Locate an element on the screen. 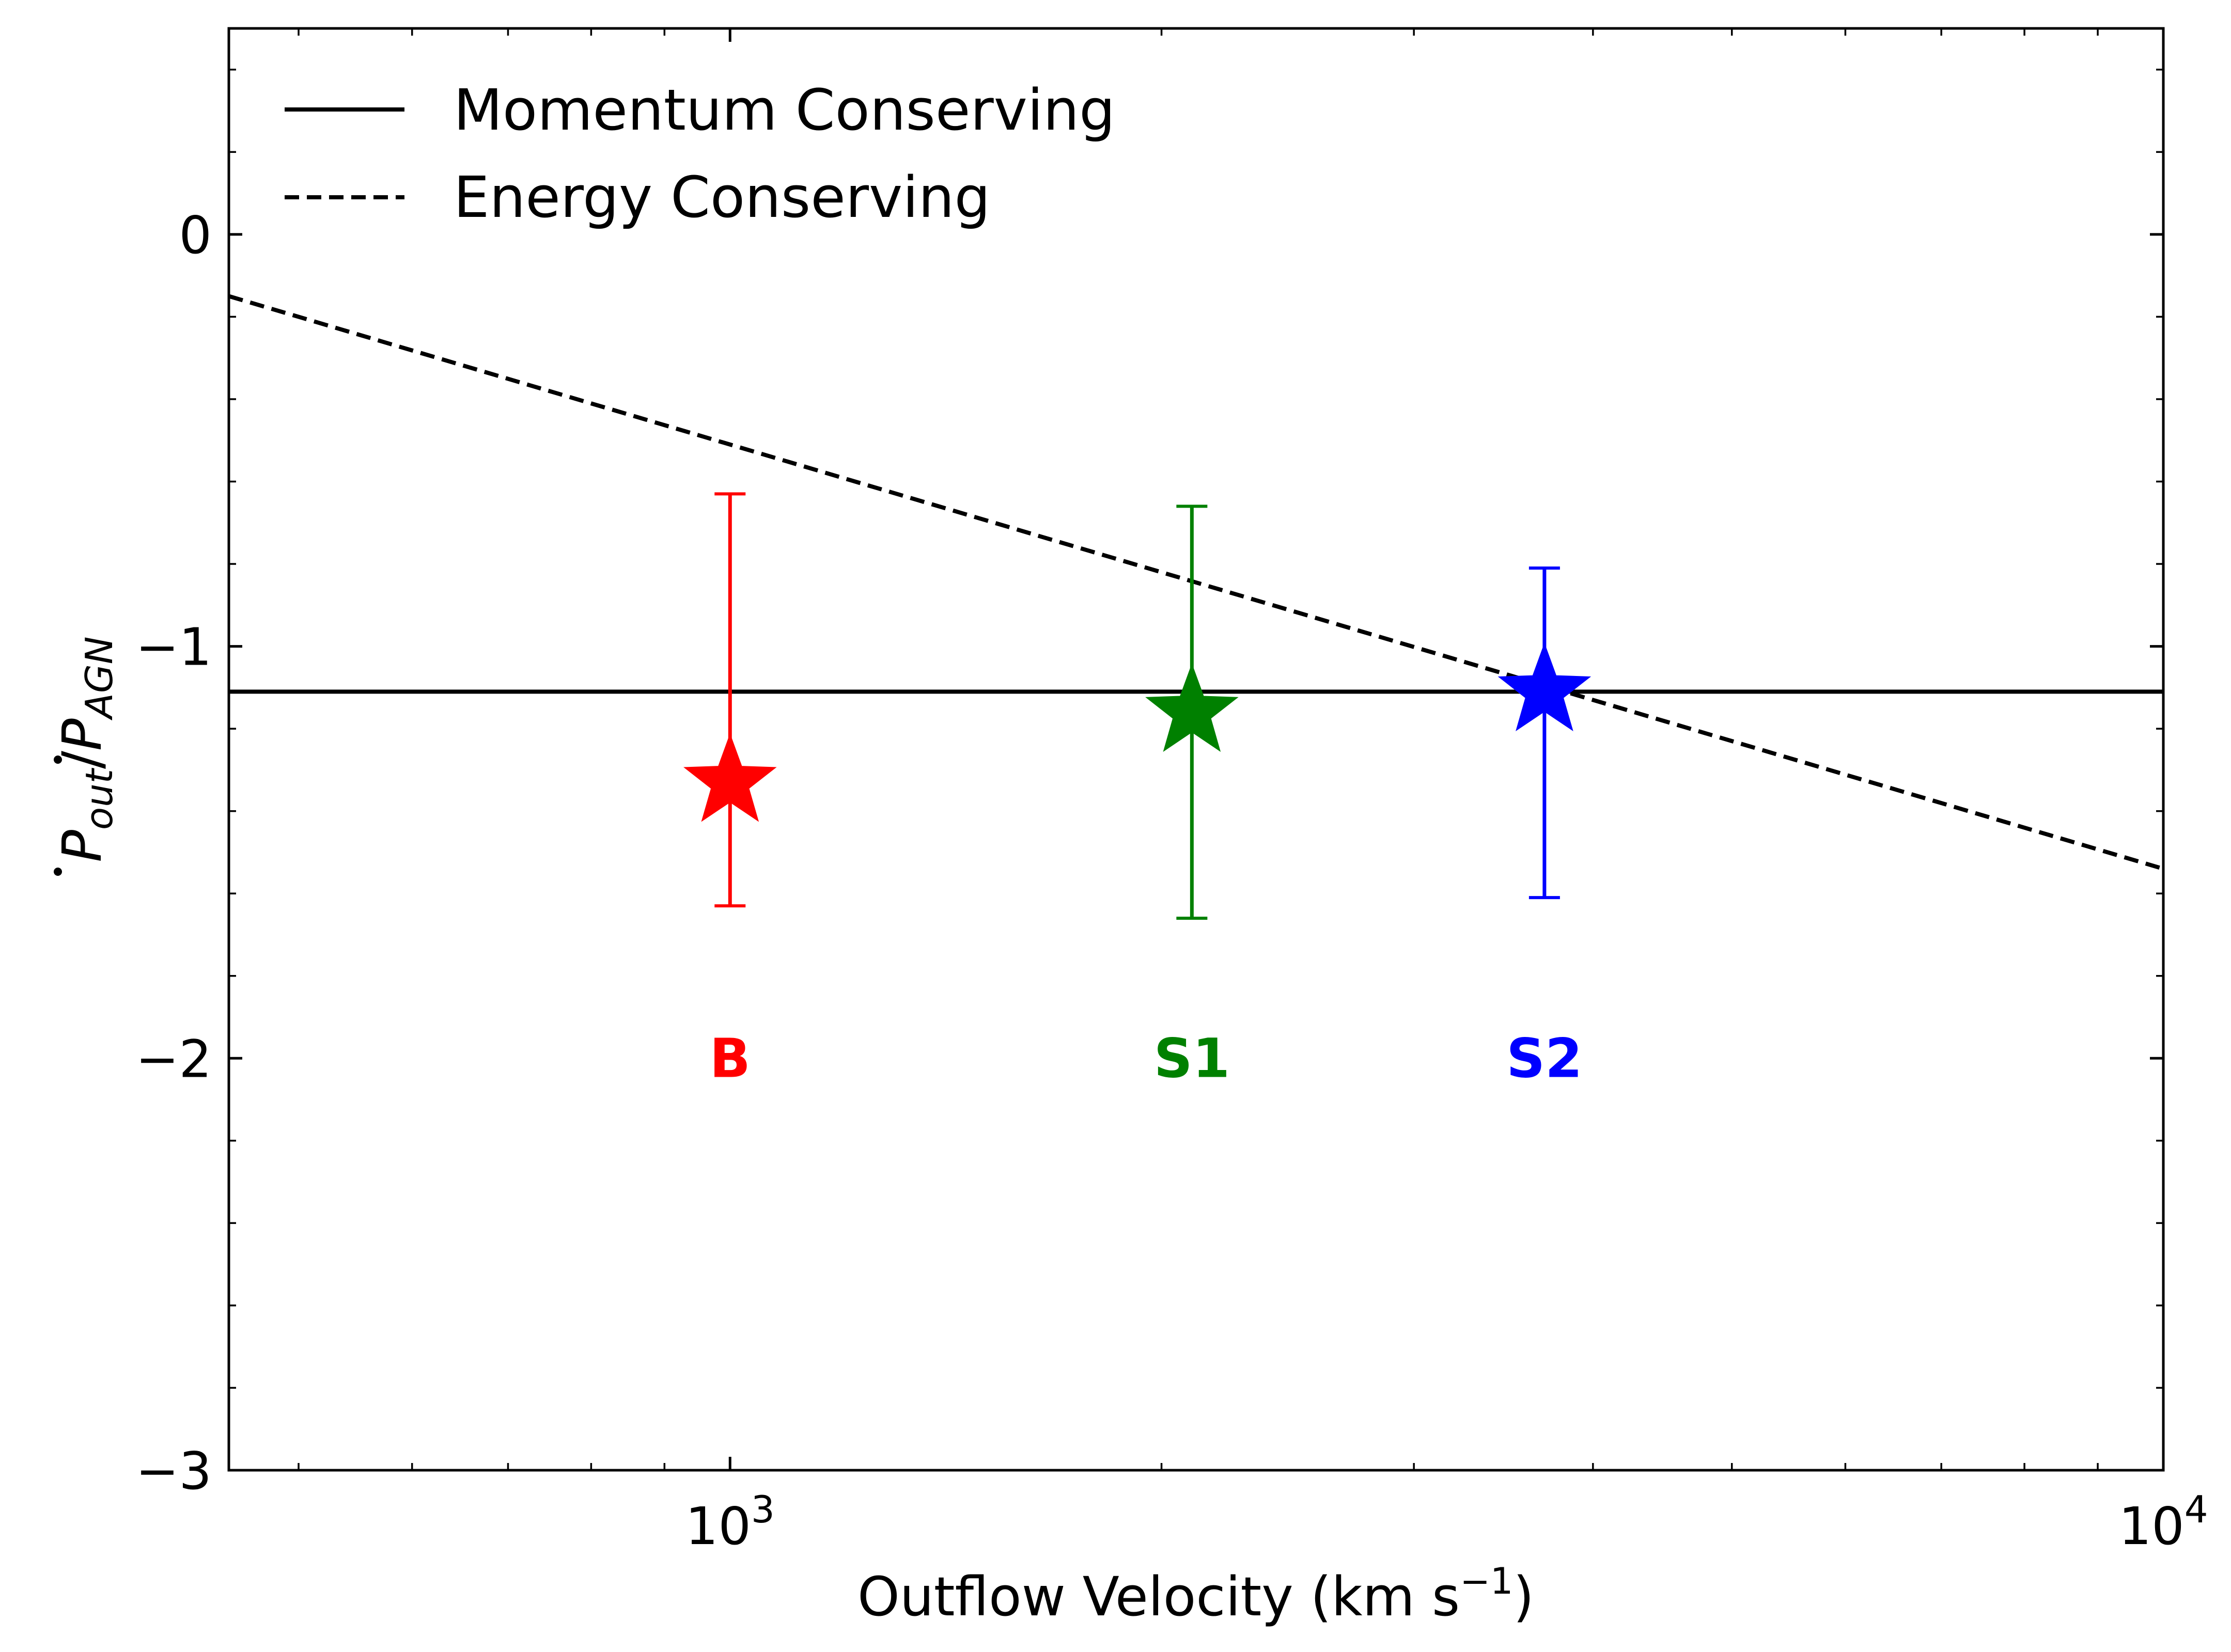 Image resolution: width=2231 pixels, height=1652 pixels. x-axis-title: Outflow Velocity (km s−1) is located at coordinates (1195, 1594).